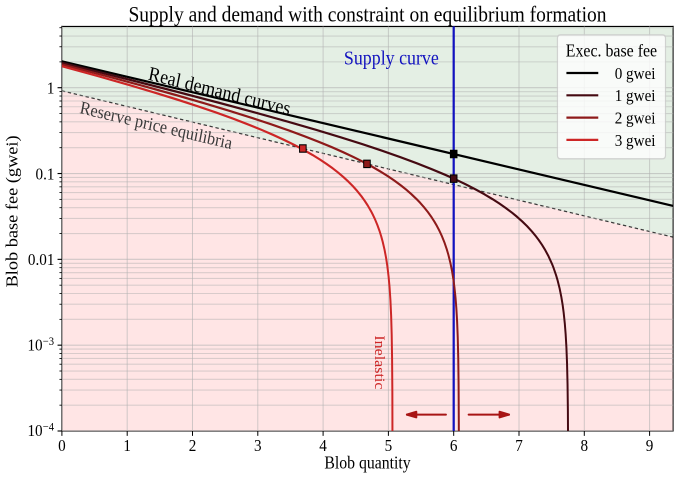  What do you see at coordinates (193, 446) in the screenshot?
I see `svg-text: 2` at bounding box center [193, 446].